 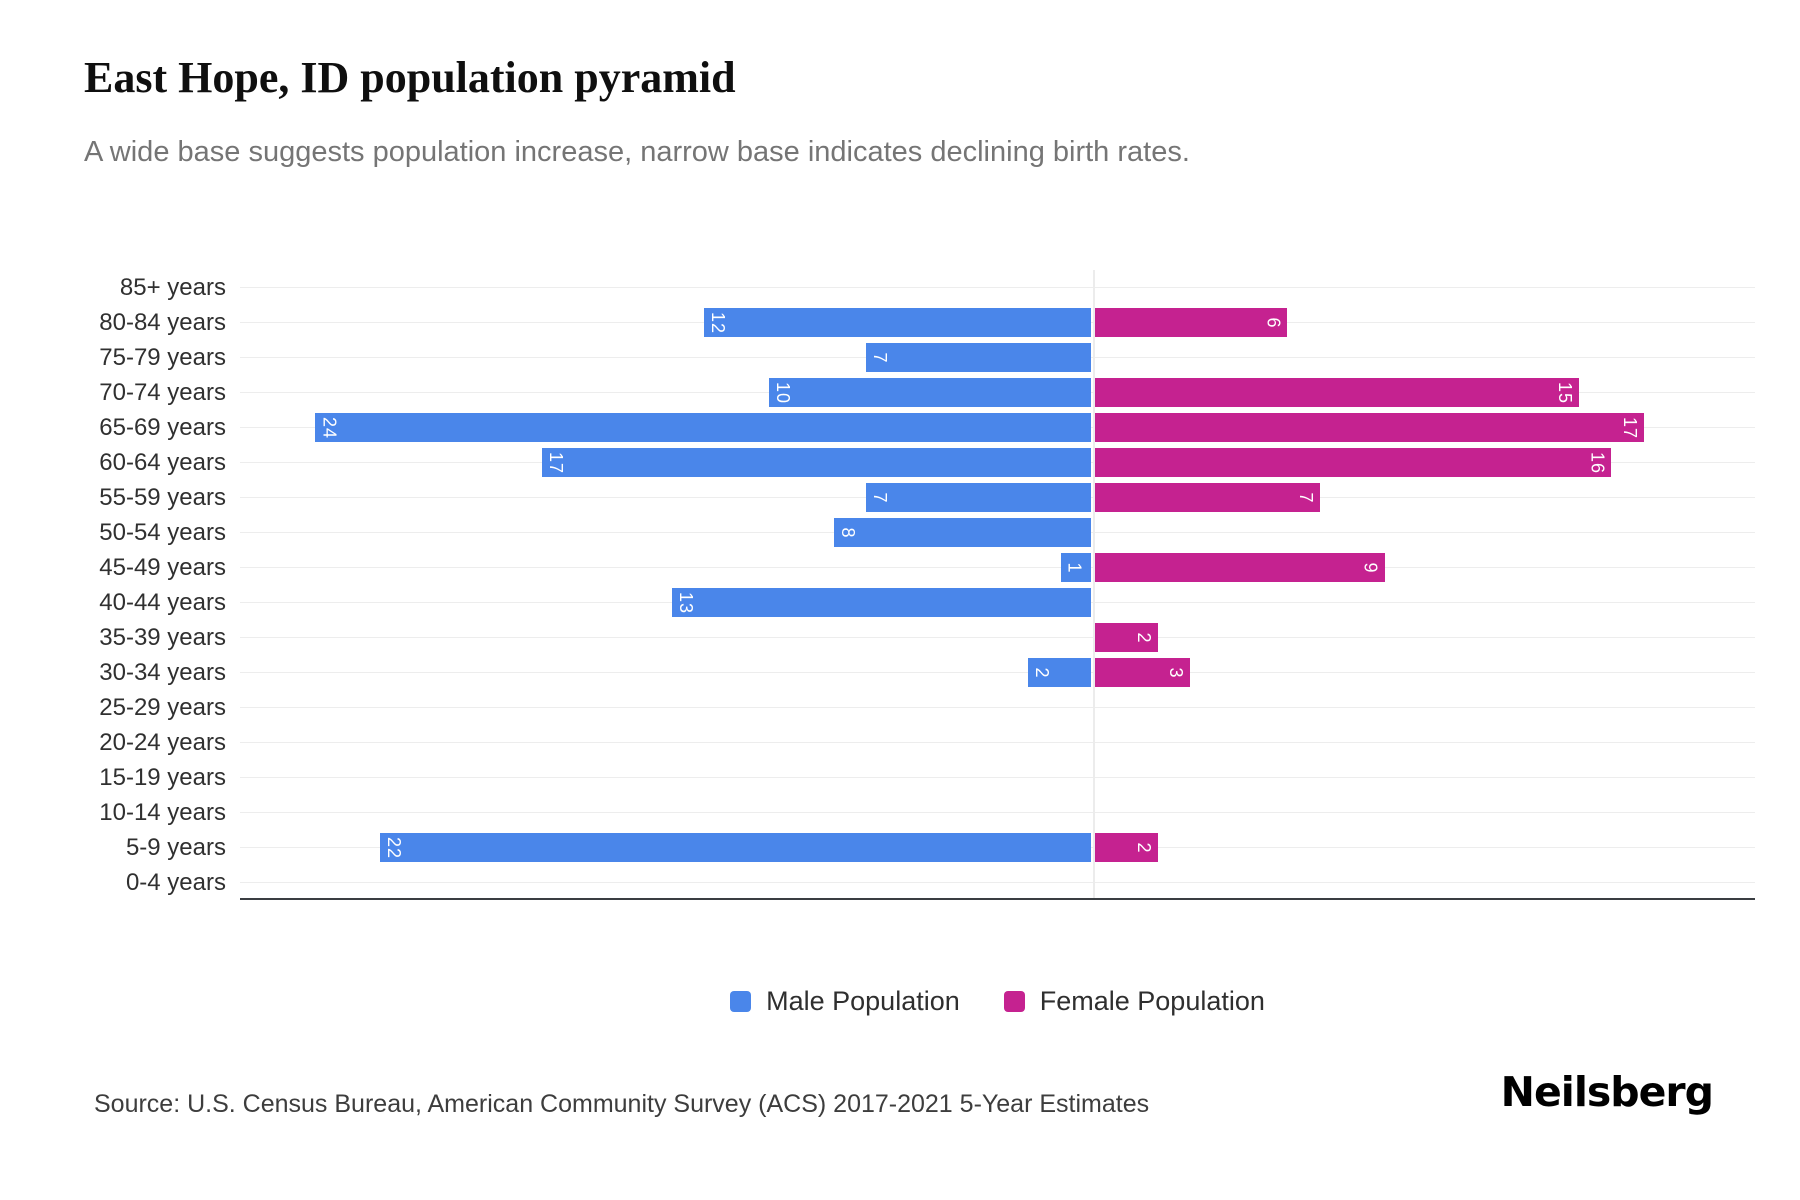 I want to click on male-bar: 24, so click(x=703, y=427).